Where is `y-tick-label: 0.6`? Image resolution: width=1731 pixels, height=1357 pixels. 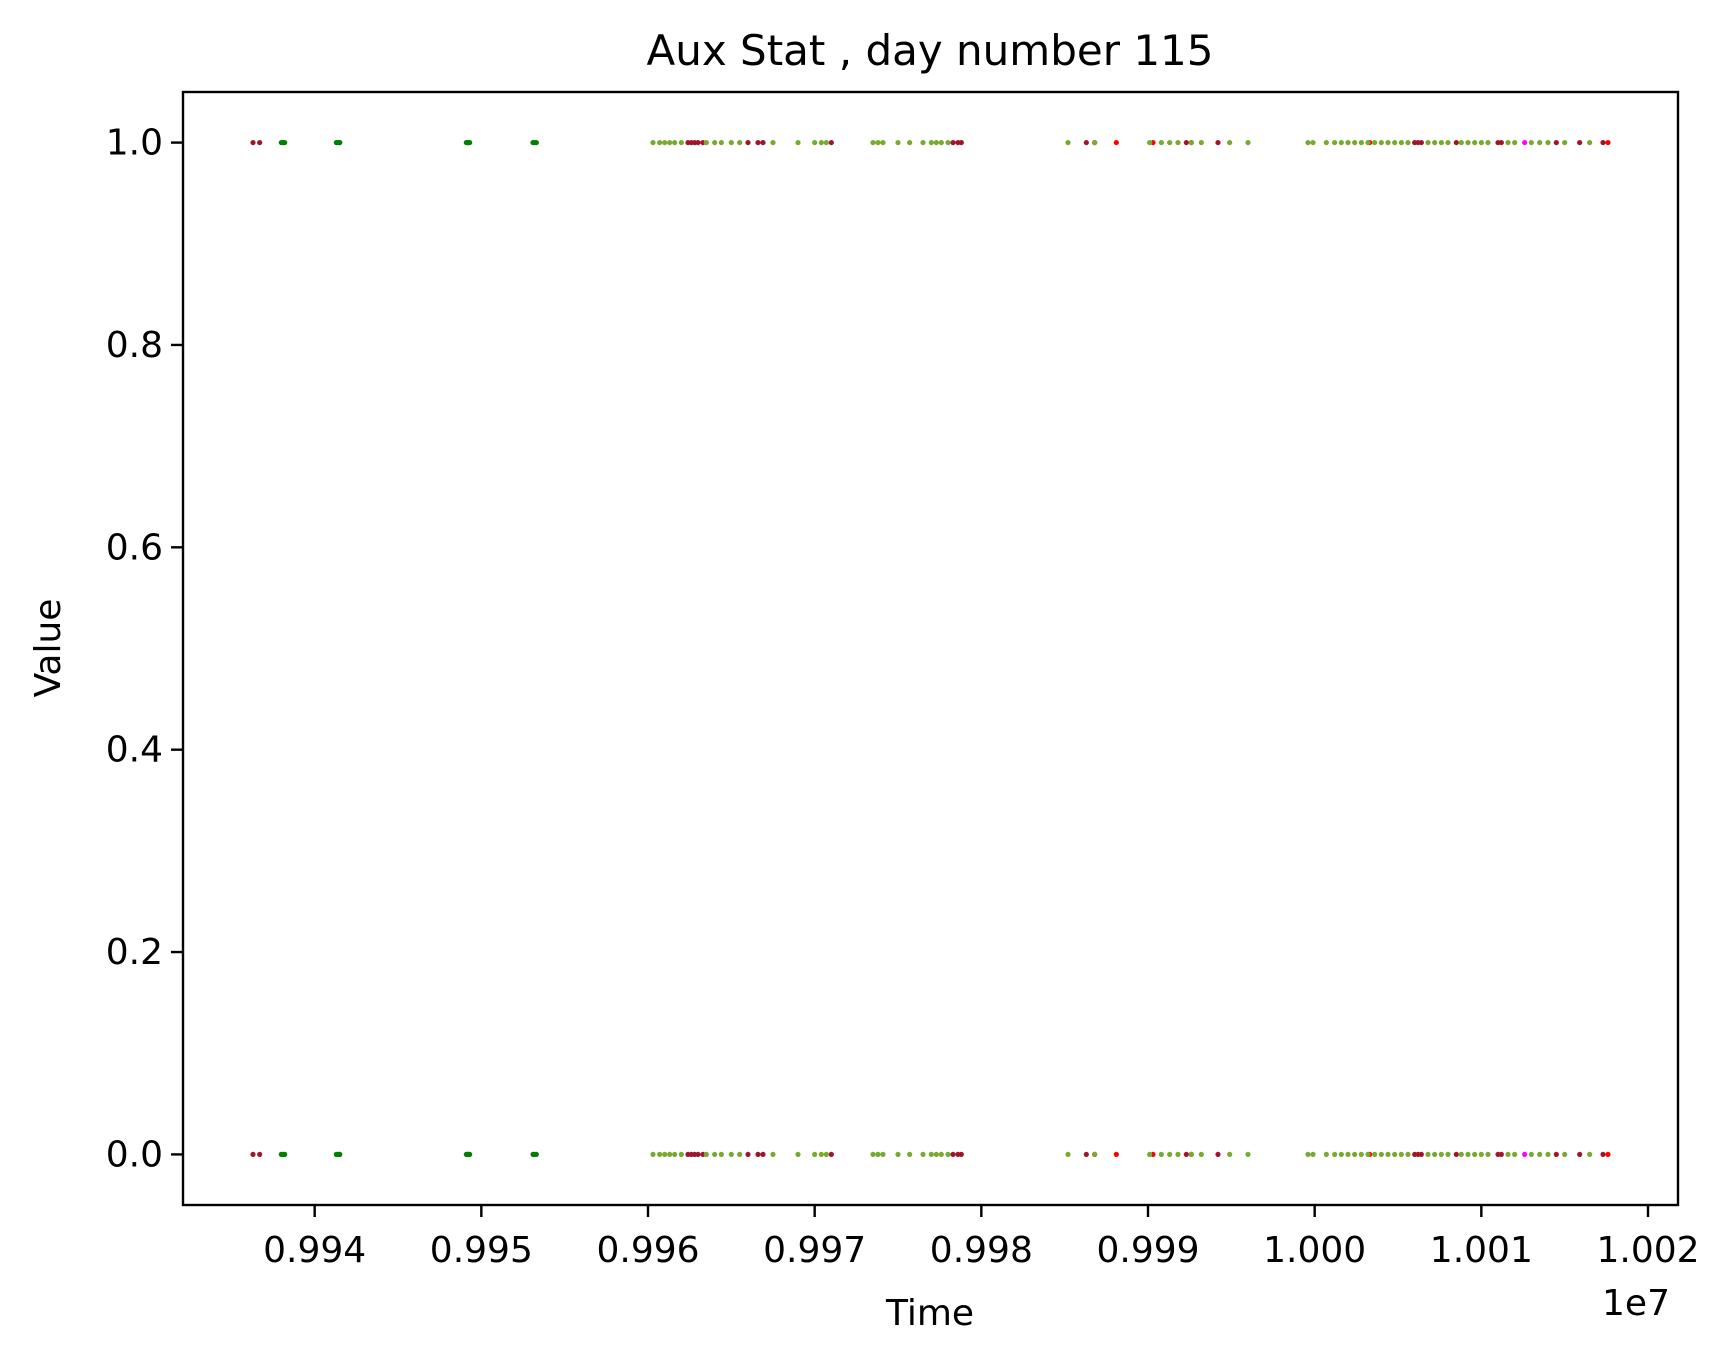
y-tick-label: 0.6 is located at coordinates (134, 547).